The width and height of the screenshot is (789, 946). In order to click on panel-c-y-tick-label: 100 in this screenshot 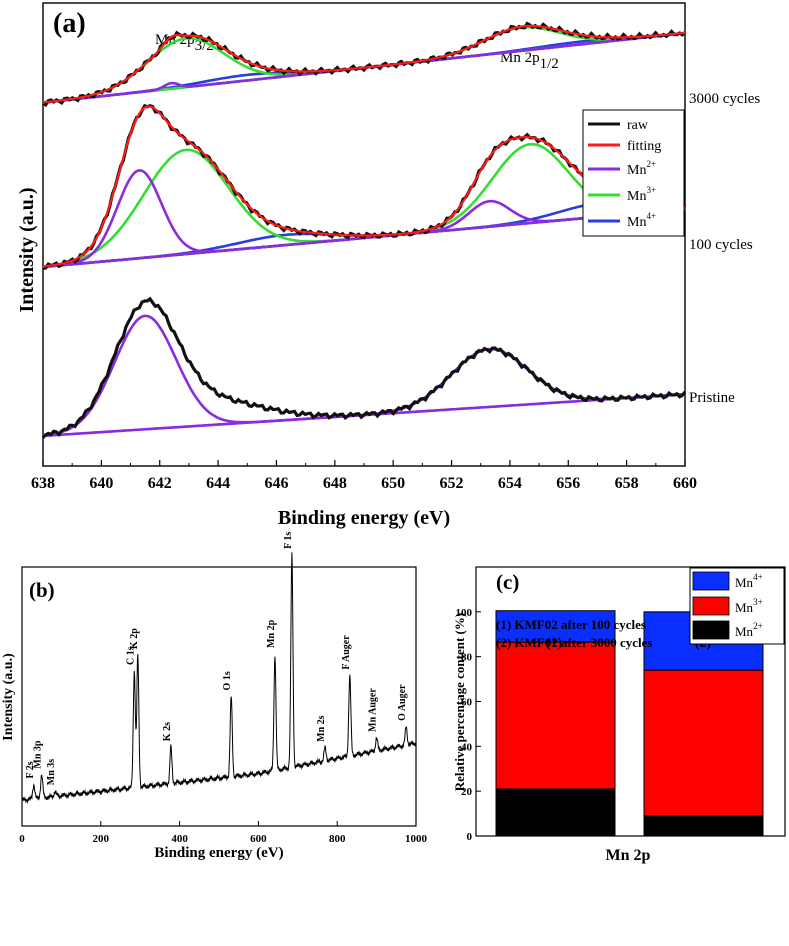, I will do `click(464, 613)`.